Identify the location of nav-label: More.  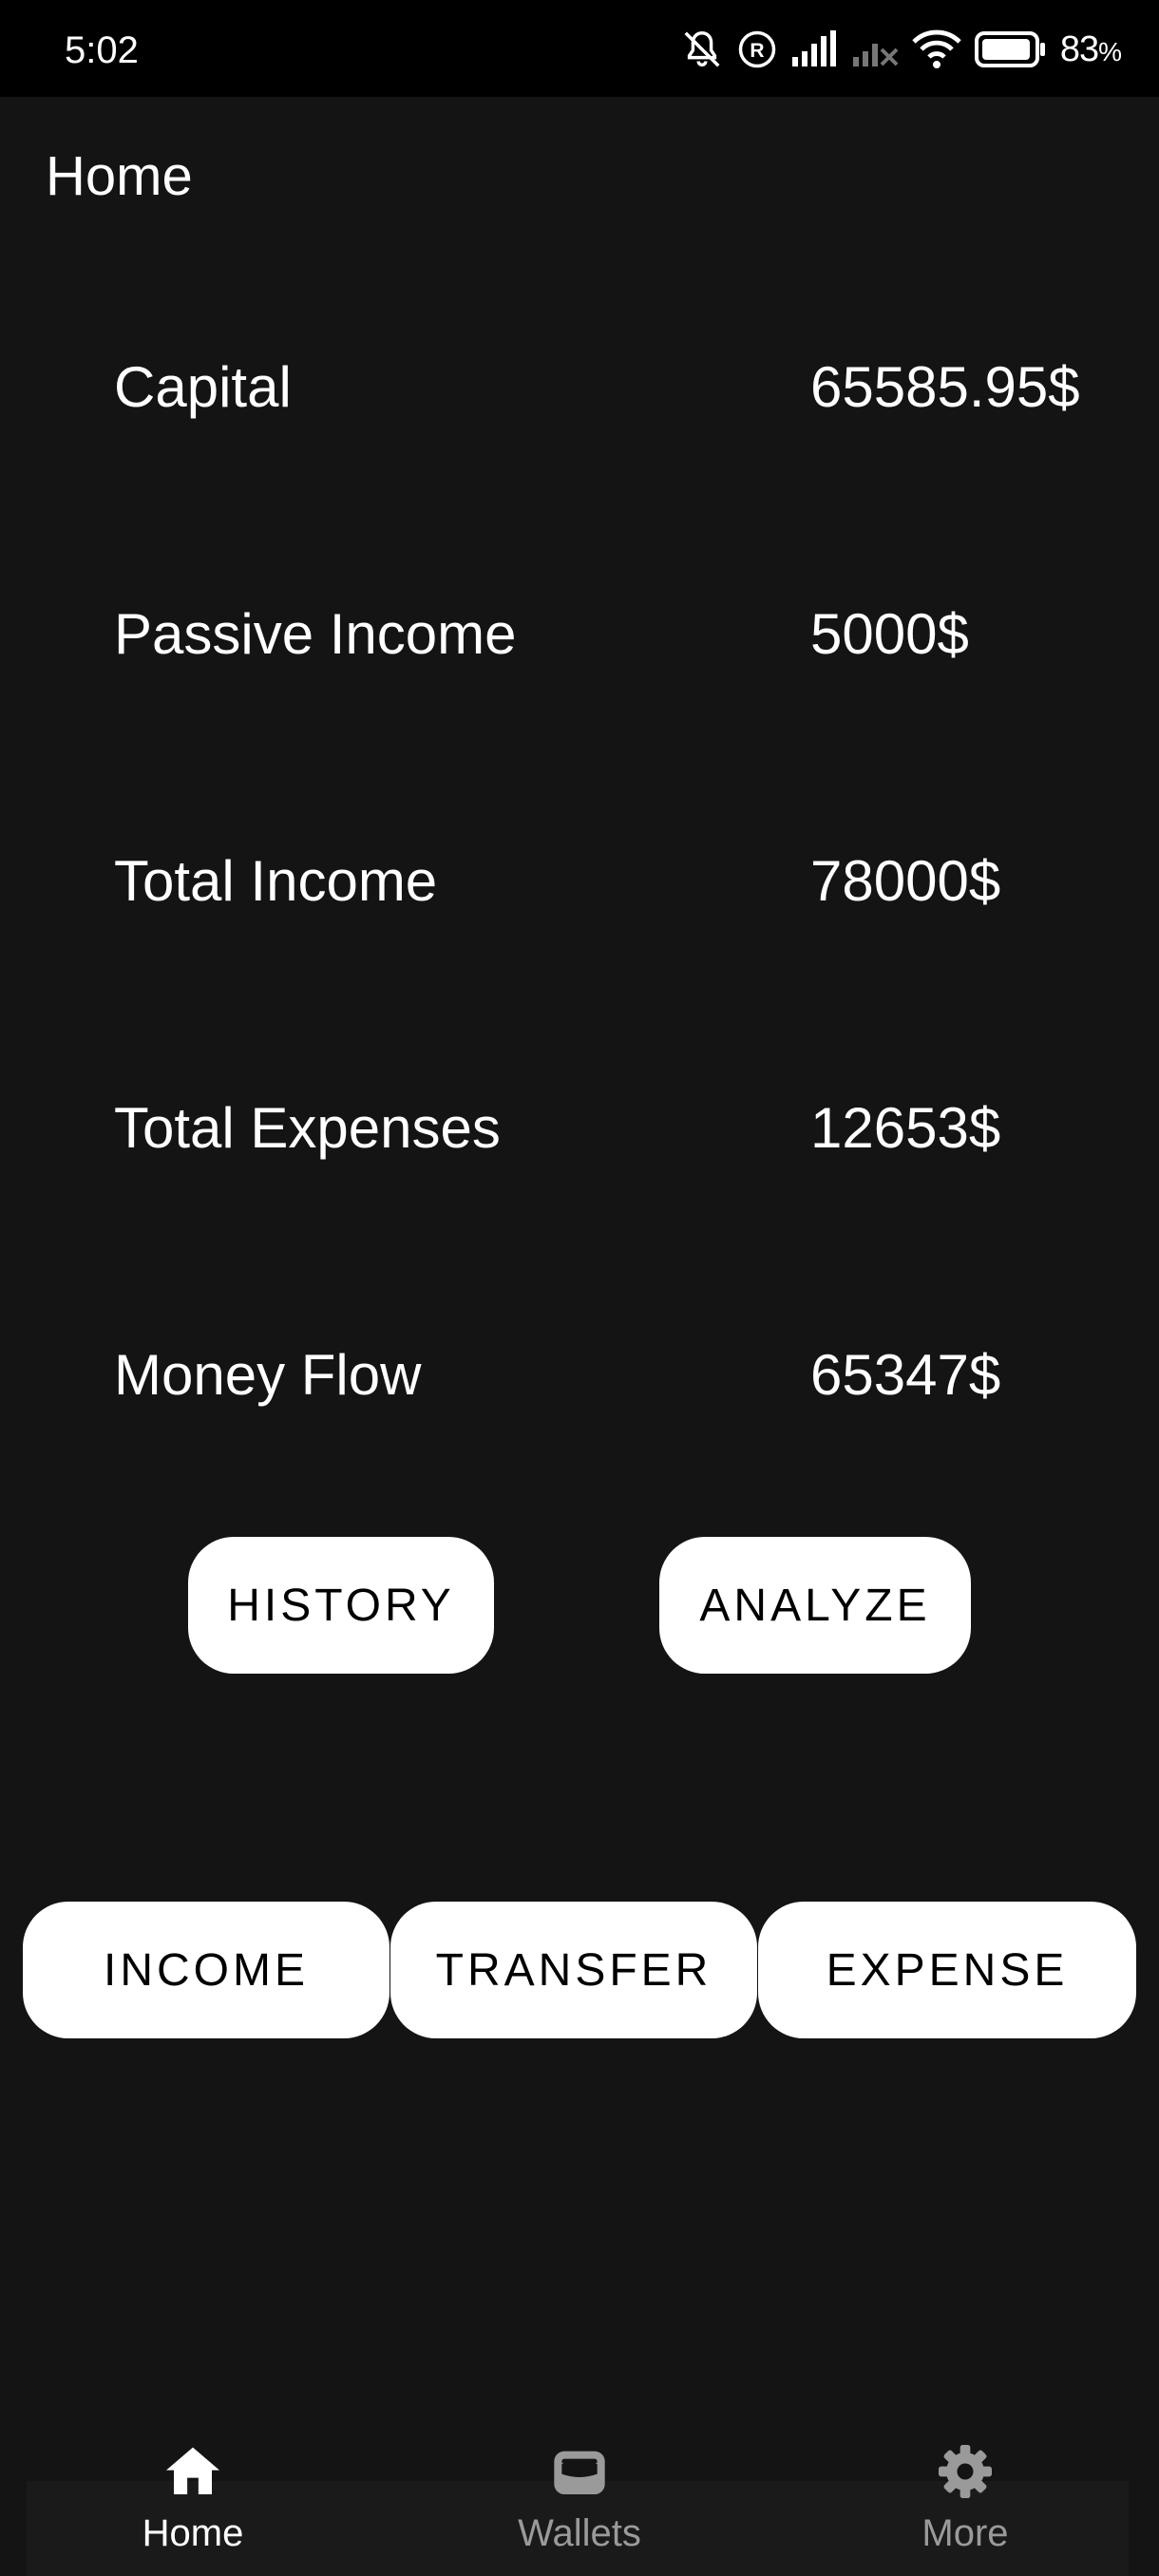
(965, 2533).